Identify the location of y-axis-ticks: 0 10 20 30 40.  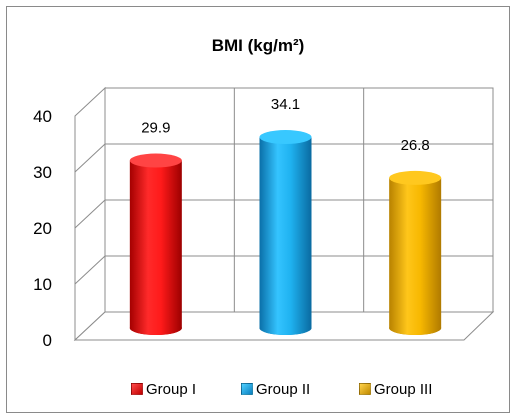
(42, 228).